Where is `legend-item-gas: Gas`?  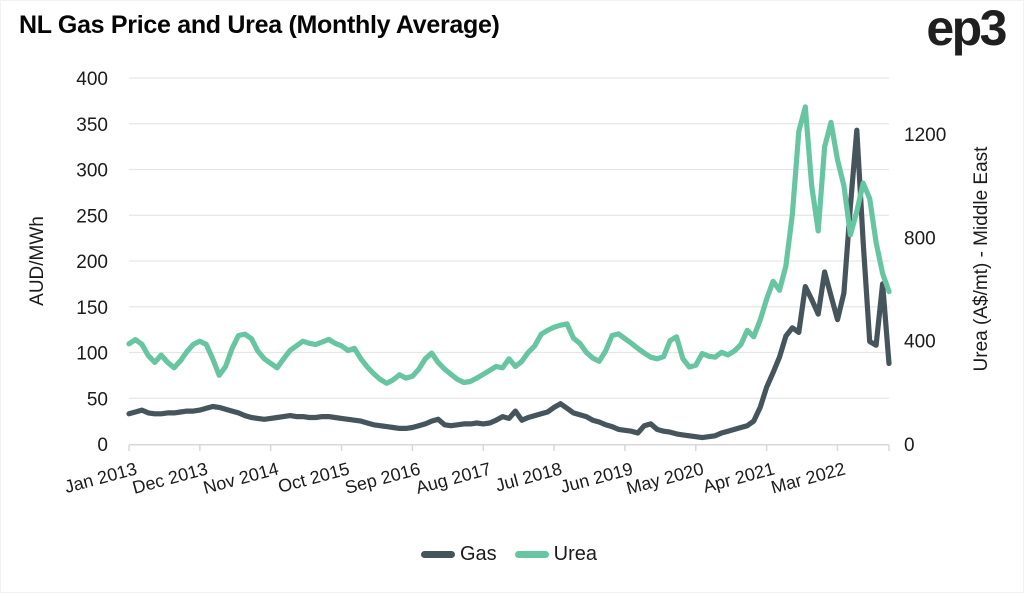
legend-item-gas: Gas is located at coordinates (458, 554).